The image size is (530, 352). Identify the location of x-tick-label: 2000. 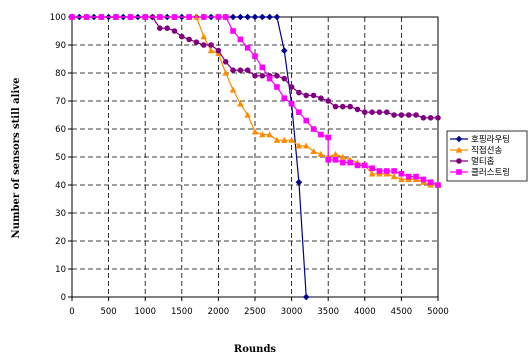
(219, 312).